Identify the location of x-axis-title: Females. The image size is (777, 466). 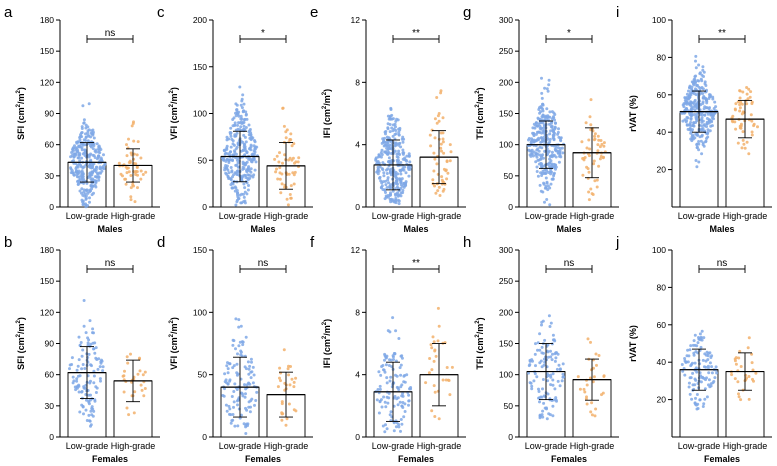
(263, 459).